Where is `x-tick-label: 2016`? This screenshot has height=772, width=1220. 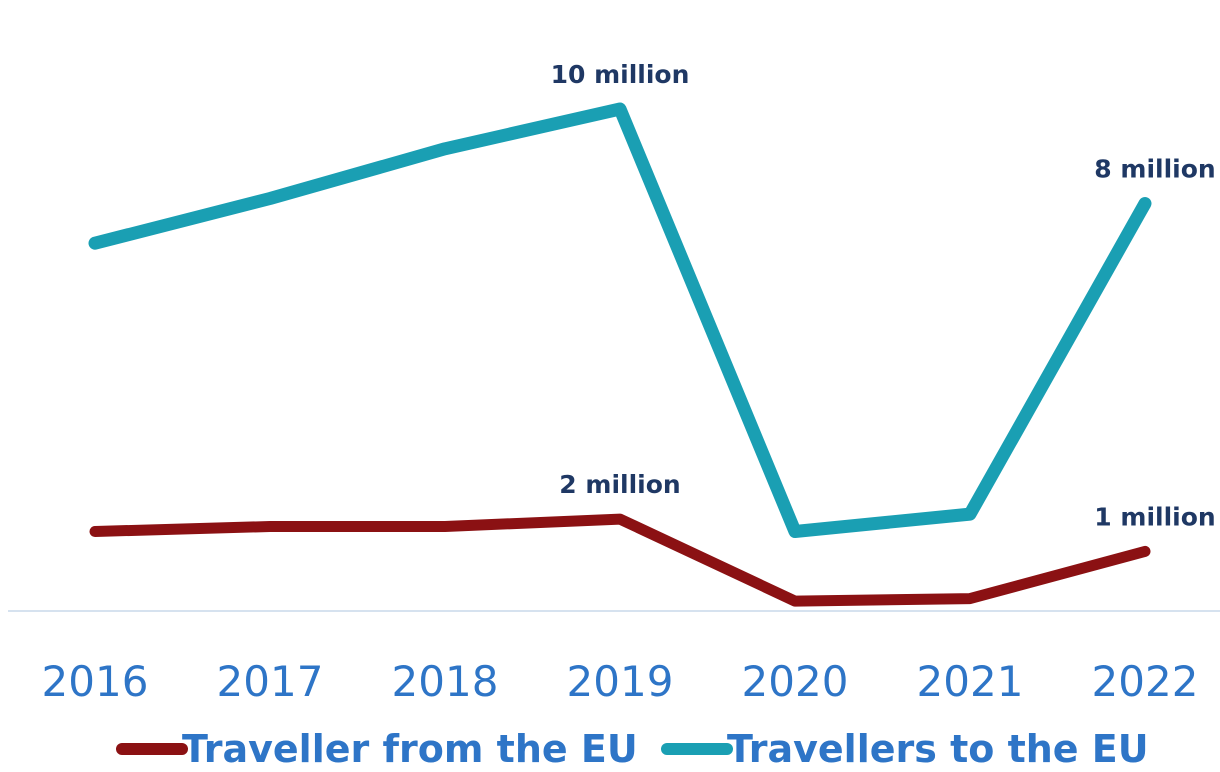
x-tick-label: 2016 is located at coordinates (95, 681).